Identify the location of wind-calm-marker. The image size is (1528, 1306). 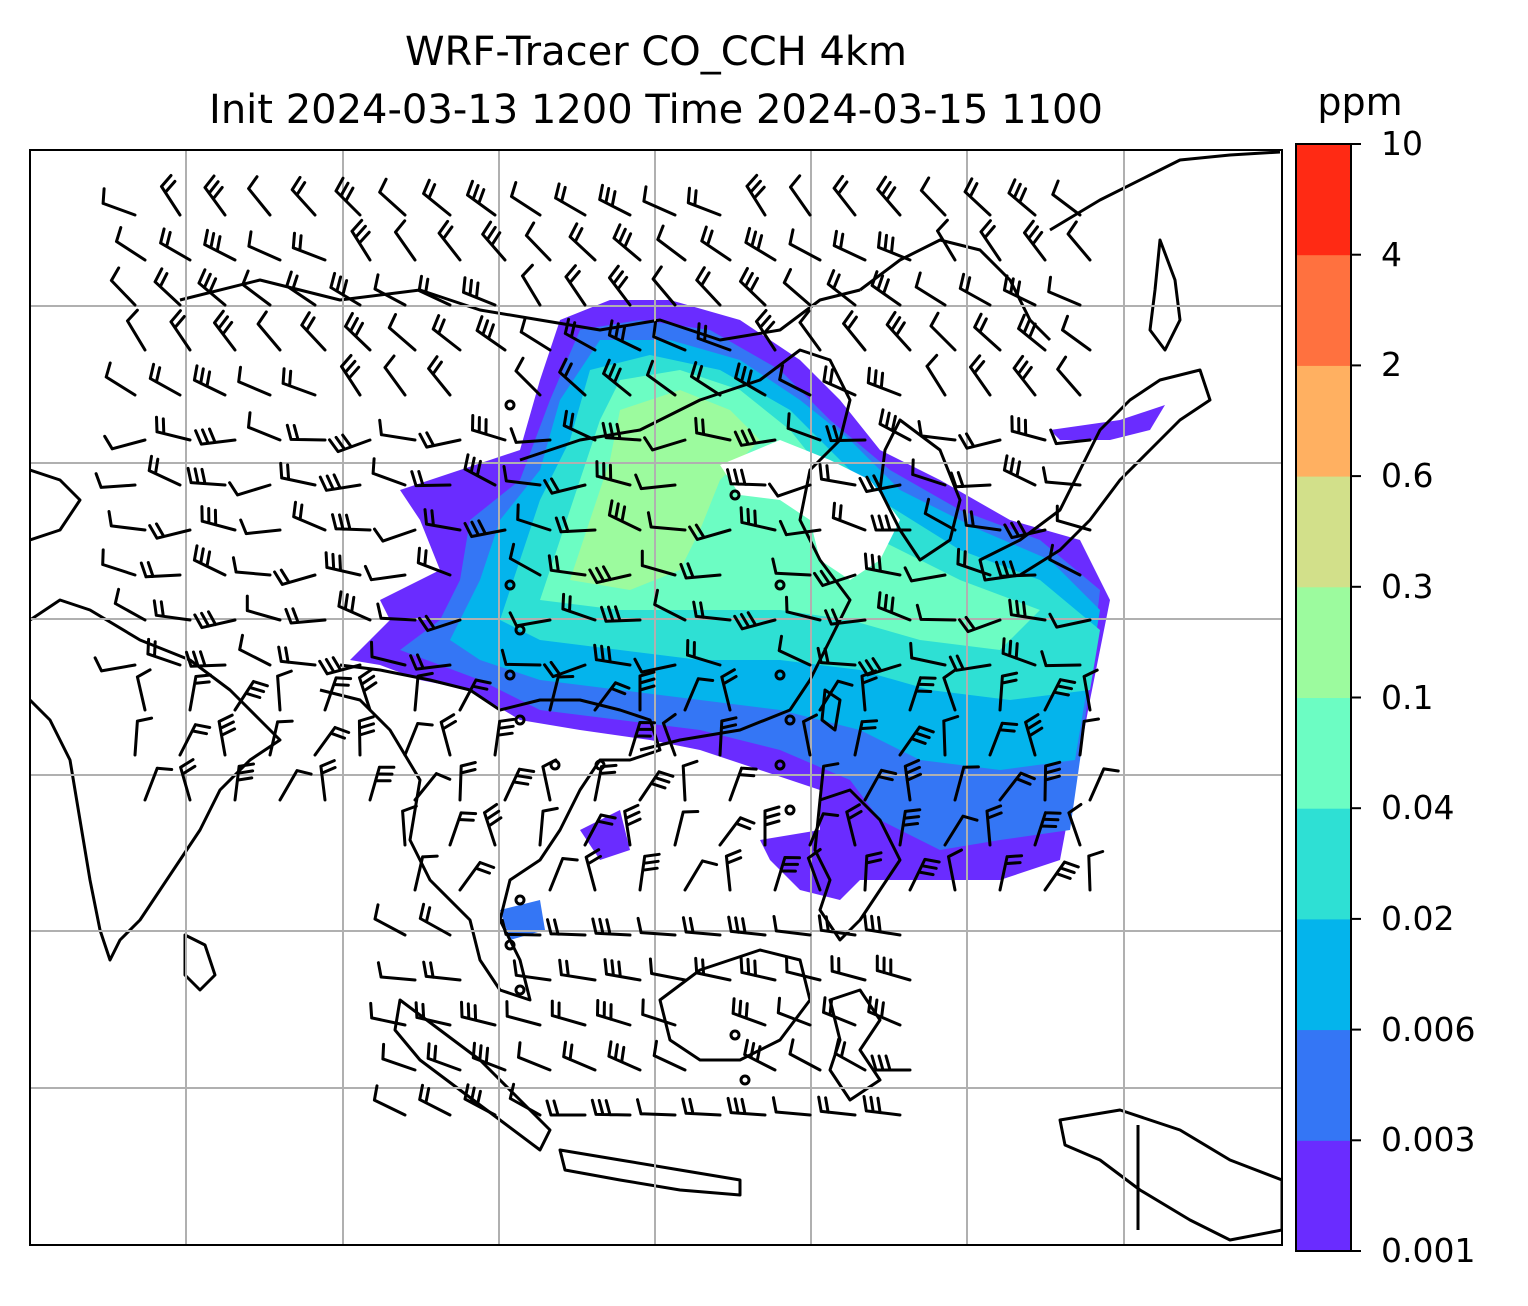
(735, 1035).